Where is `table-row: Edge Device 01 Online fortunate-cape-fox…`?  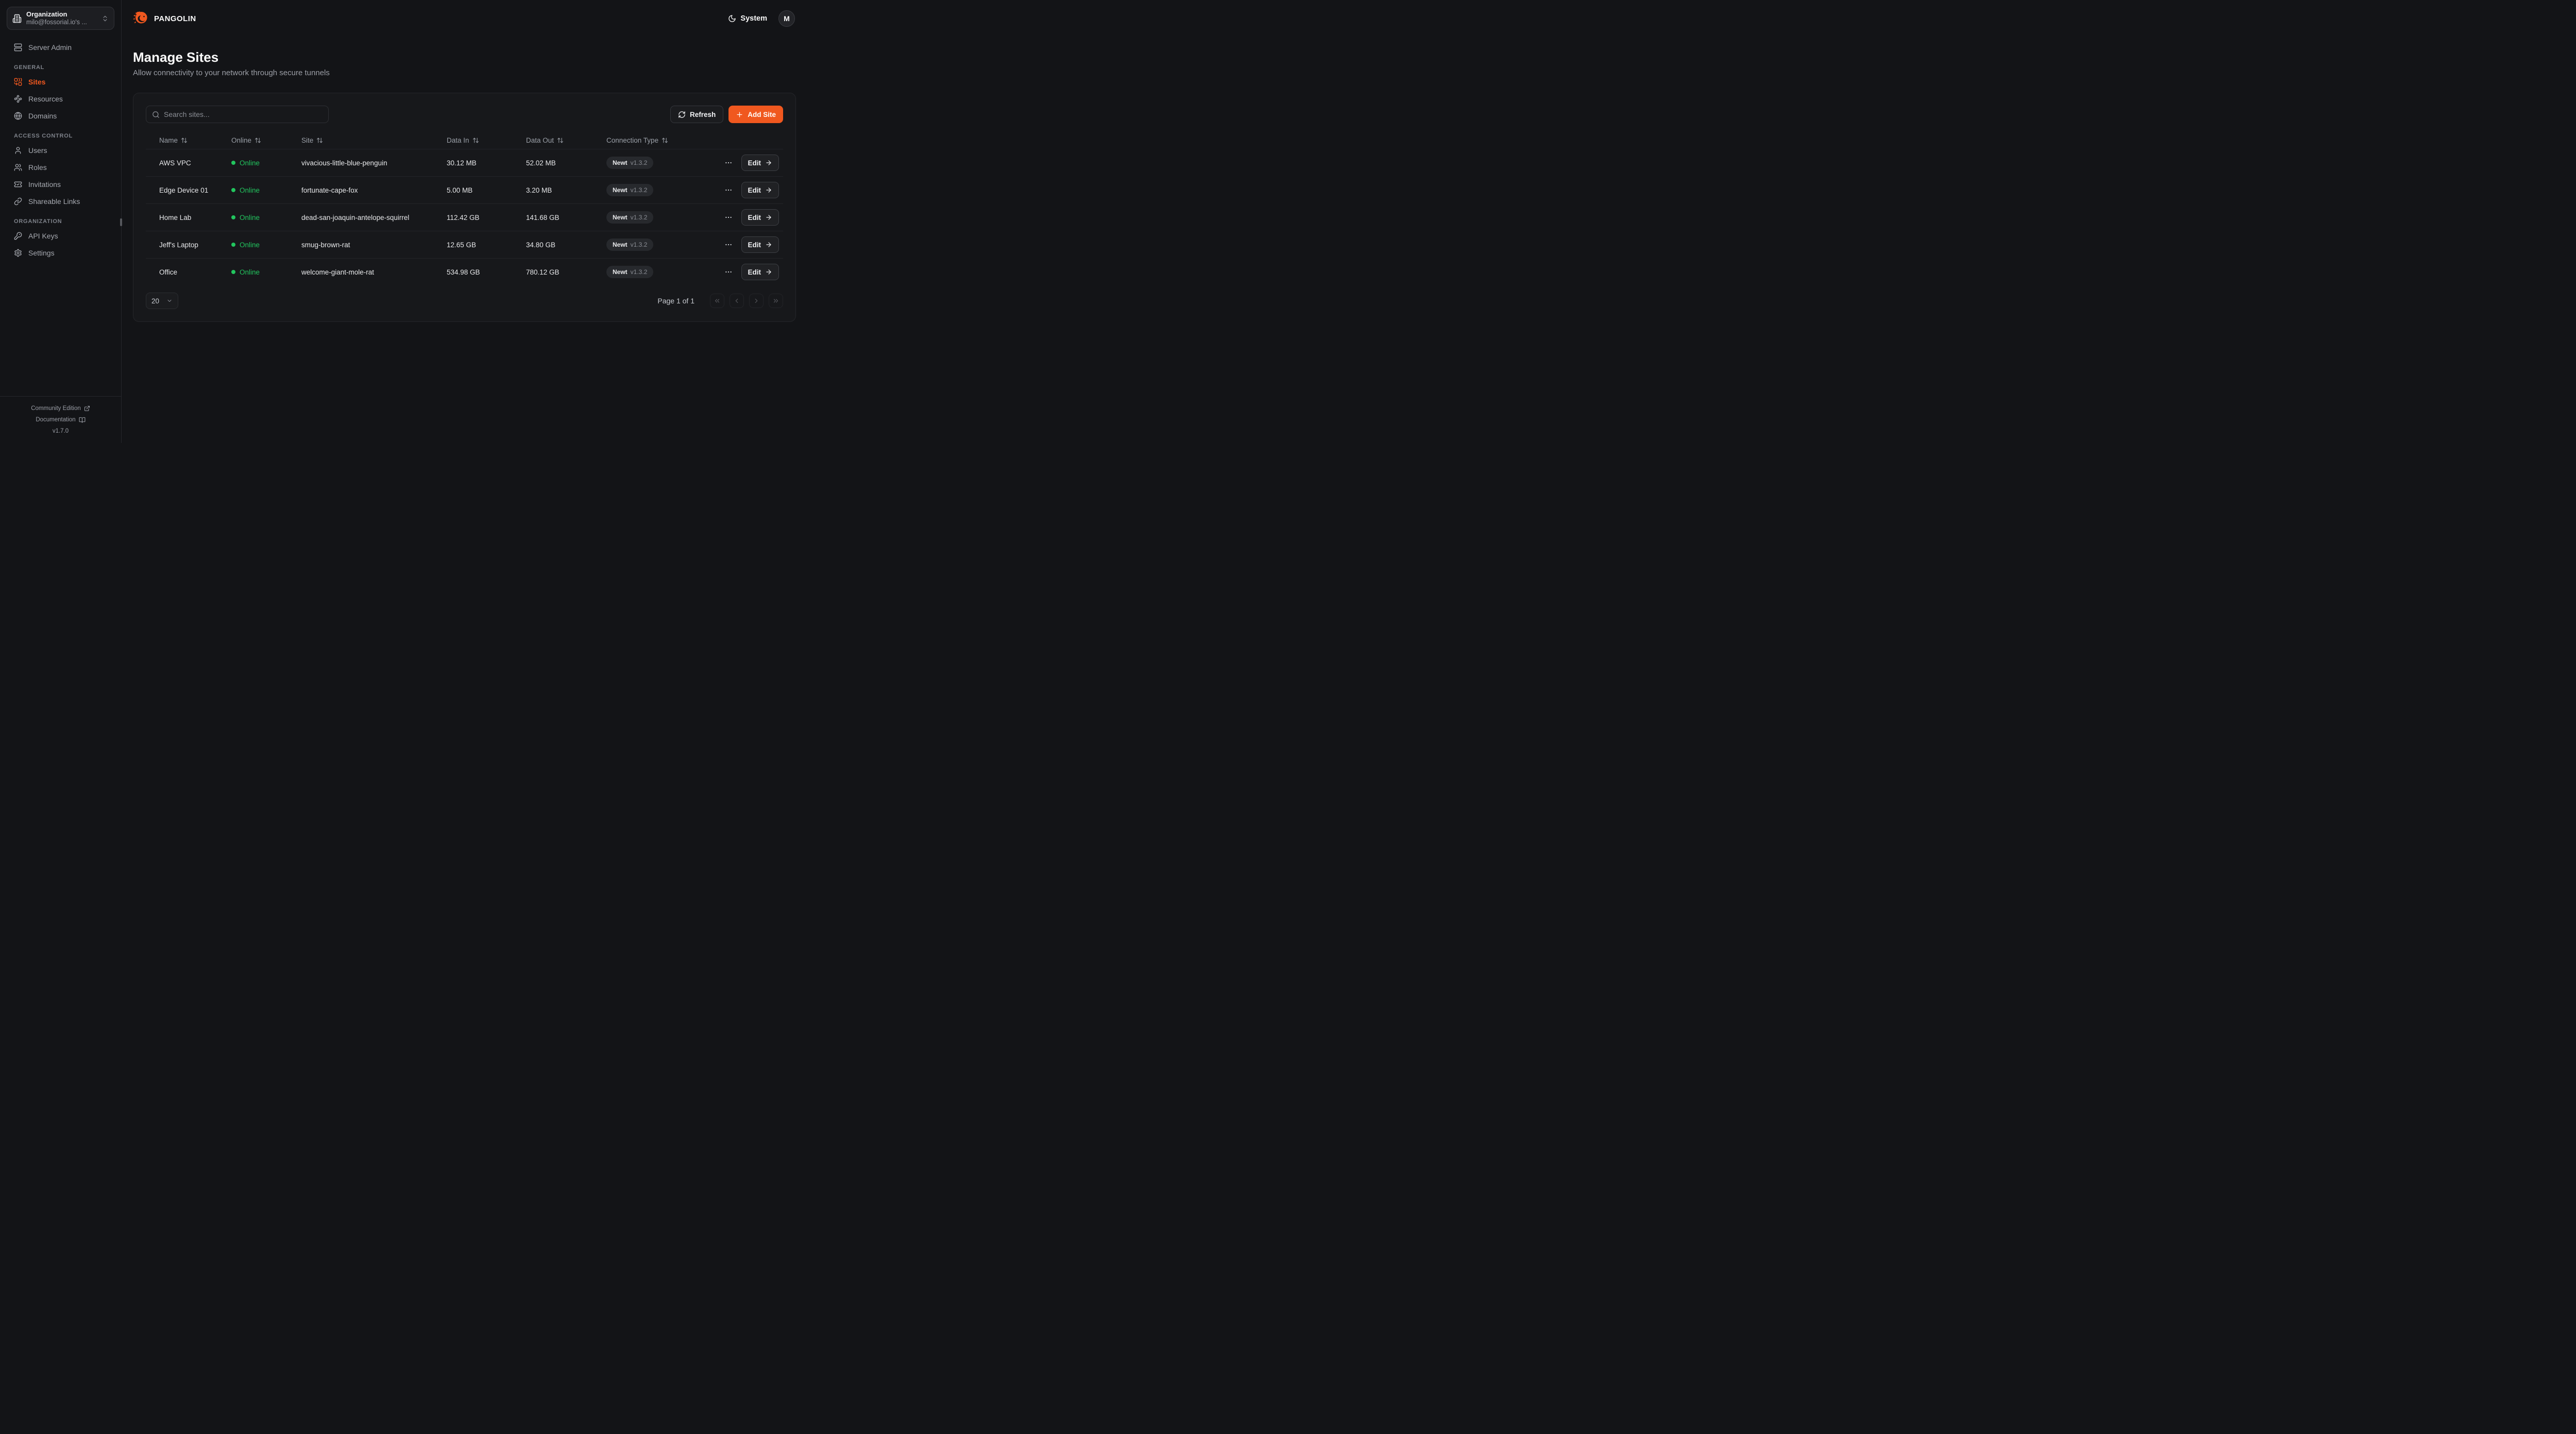
table-row: Edge Device 01 Online fortunate-cape-fox… is located at coordinates (464, 189).